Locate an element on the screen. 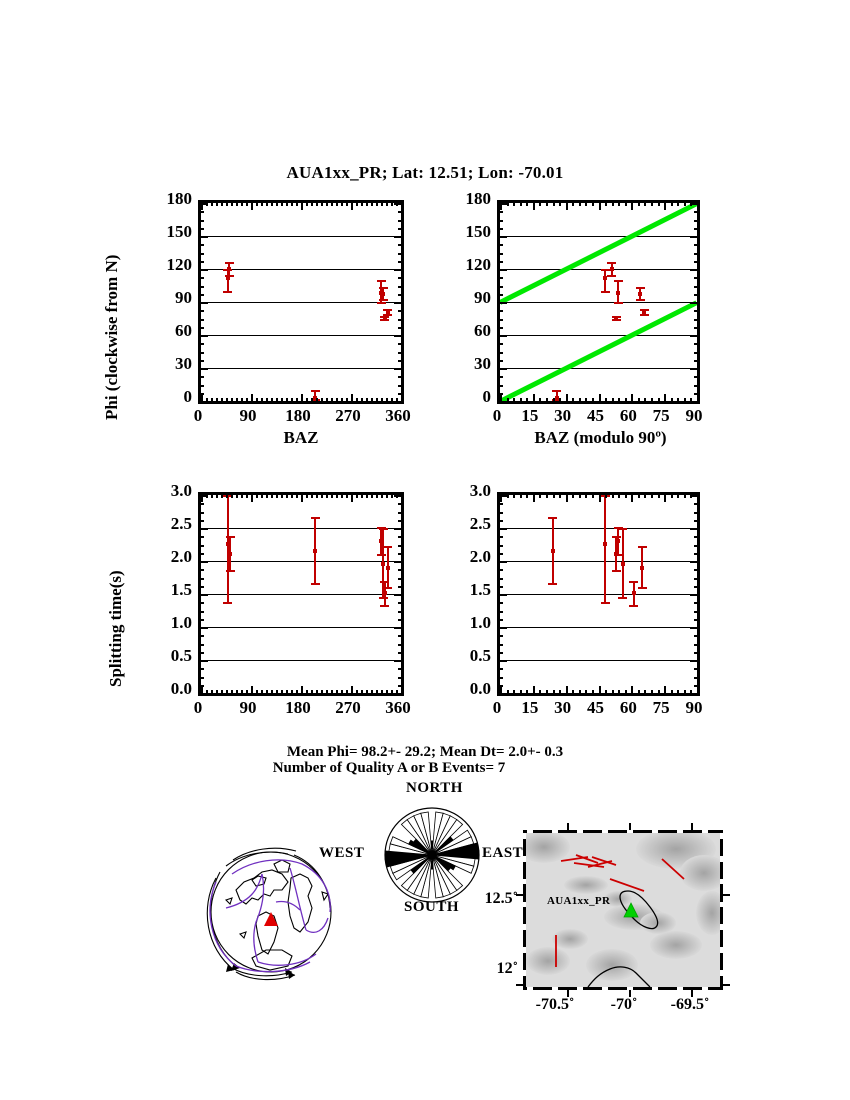 The width and height of the screenshot is (850, 1100). xtick-label: 60 is located at coordinates (628, 707).